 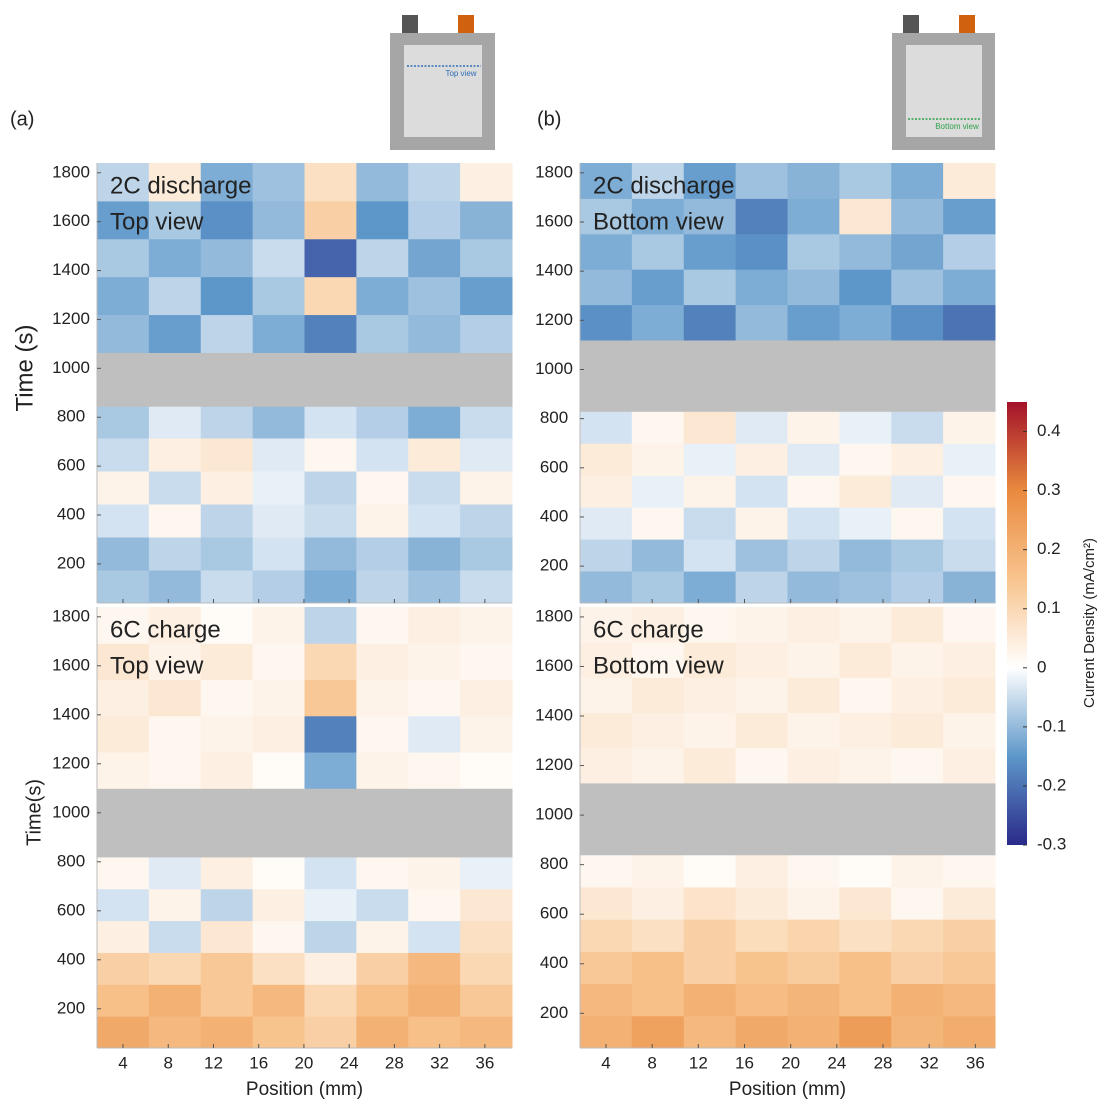 What do you see at coordinates (1017, 623) in the screenshot?
I see `colorbar` at bounding box center [1017, 623].